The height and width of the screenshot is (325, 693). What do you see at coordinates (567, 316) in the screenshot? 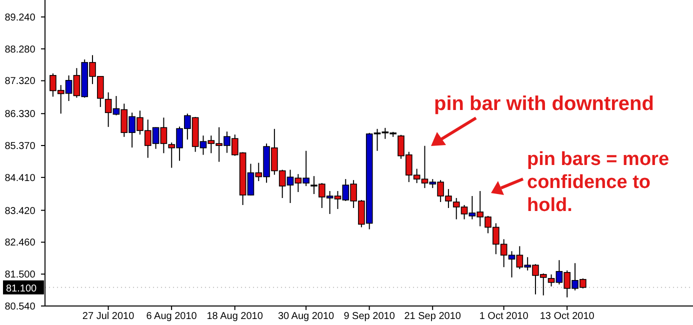
I see `x-tick-label: 13 Oct 2010` at bounding box center [567, 316].